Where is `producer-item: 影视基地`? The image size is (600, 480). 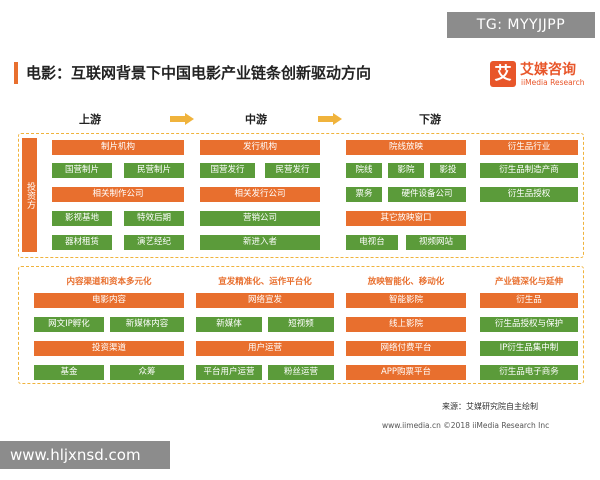 producer-item: 影视基地 is located at coordinates (82, 218).